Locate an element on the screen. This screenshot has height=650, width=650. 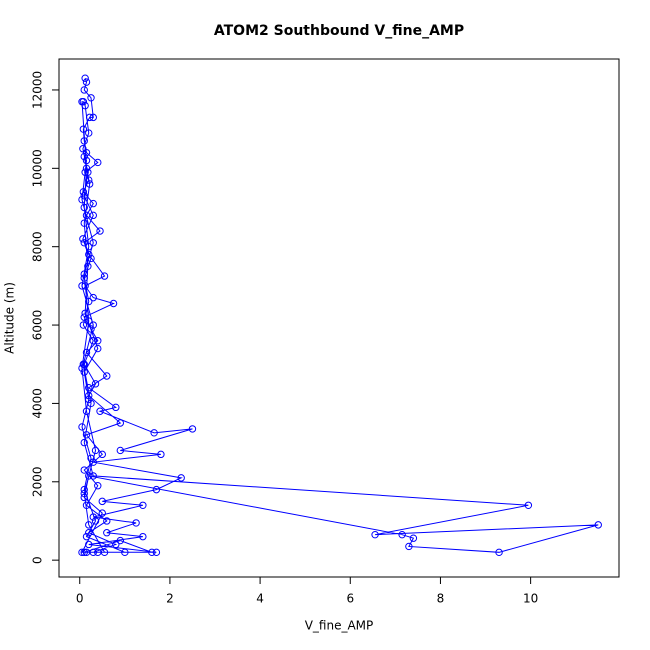
x-tick-label: 2 is located at coordinates (170, 599).